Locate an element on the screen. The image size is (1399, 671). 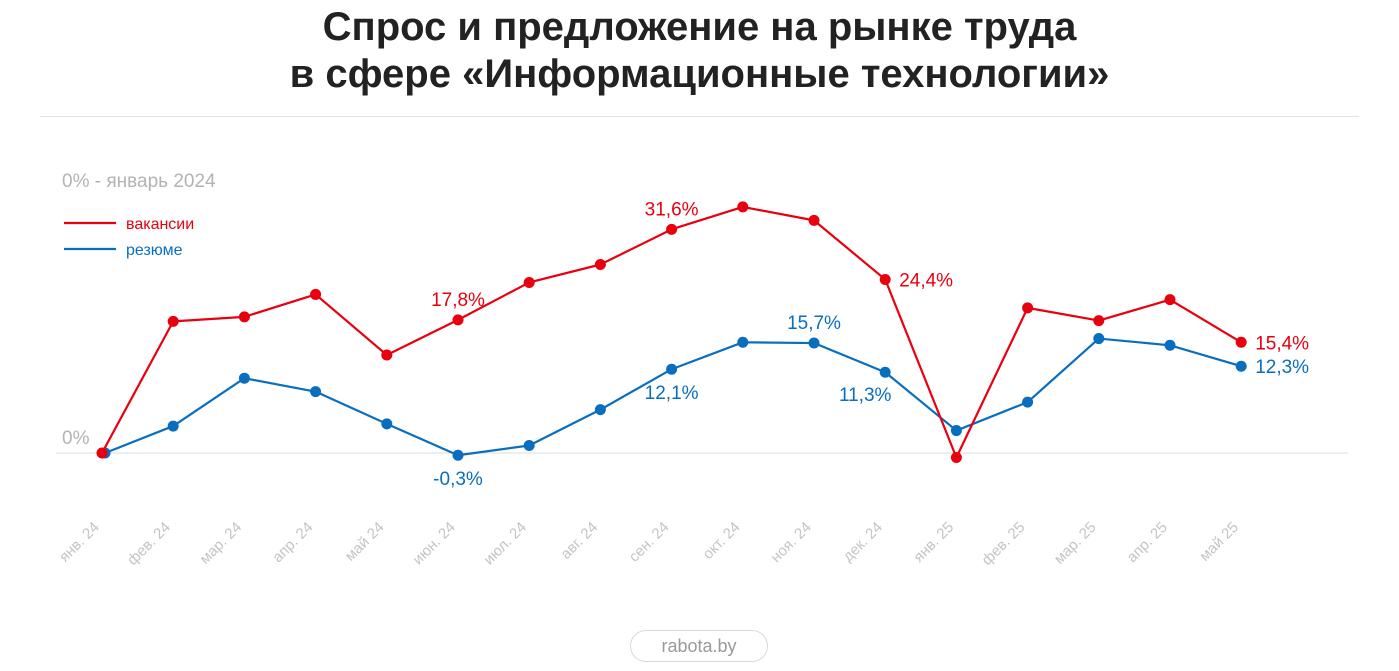
data-label-vacancies: 15,4% is located at coordinates (1282, 343).